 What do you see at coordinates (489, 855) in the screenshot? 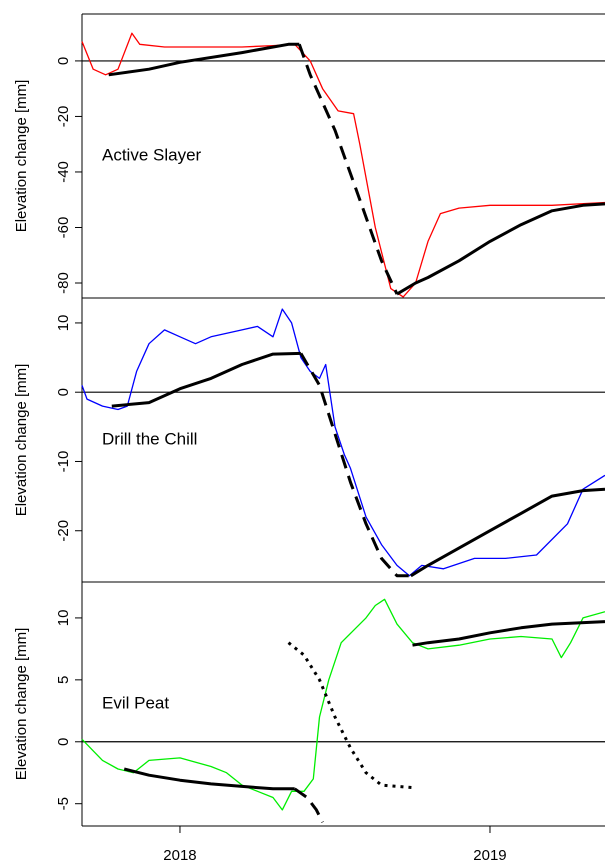
I see `x-tick-label: 2019` at bounding box center [489, 855].